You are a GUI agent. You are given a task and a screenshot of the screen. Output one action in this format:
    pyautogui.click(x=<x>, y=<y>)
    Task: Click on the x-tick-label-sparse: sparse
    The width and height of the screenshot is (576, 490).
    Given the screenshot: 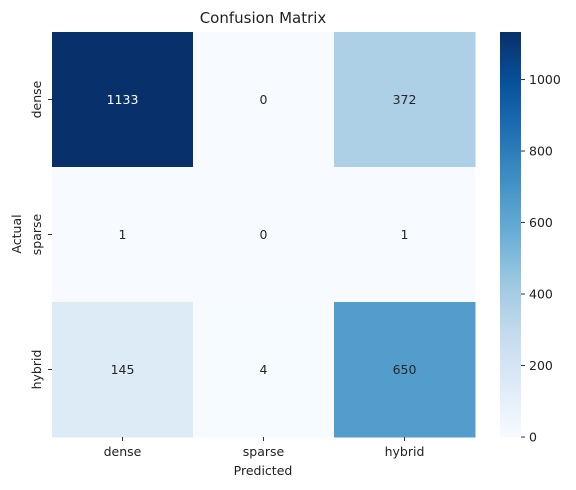 What is the action you would take?
    pyautogui.click(x=264, y=451)
    